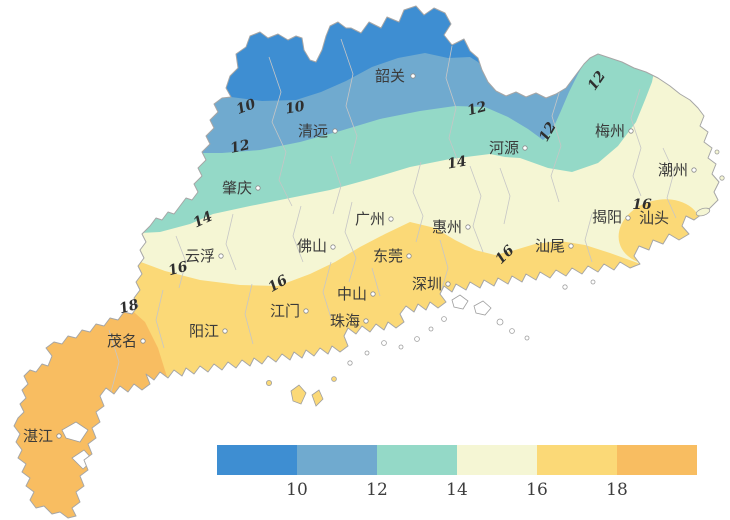 The image size is (730, 520). Describe the element at coordinates (571, 246) in the screenshot. I see `city-marker-shanwei` at that location.